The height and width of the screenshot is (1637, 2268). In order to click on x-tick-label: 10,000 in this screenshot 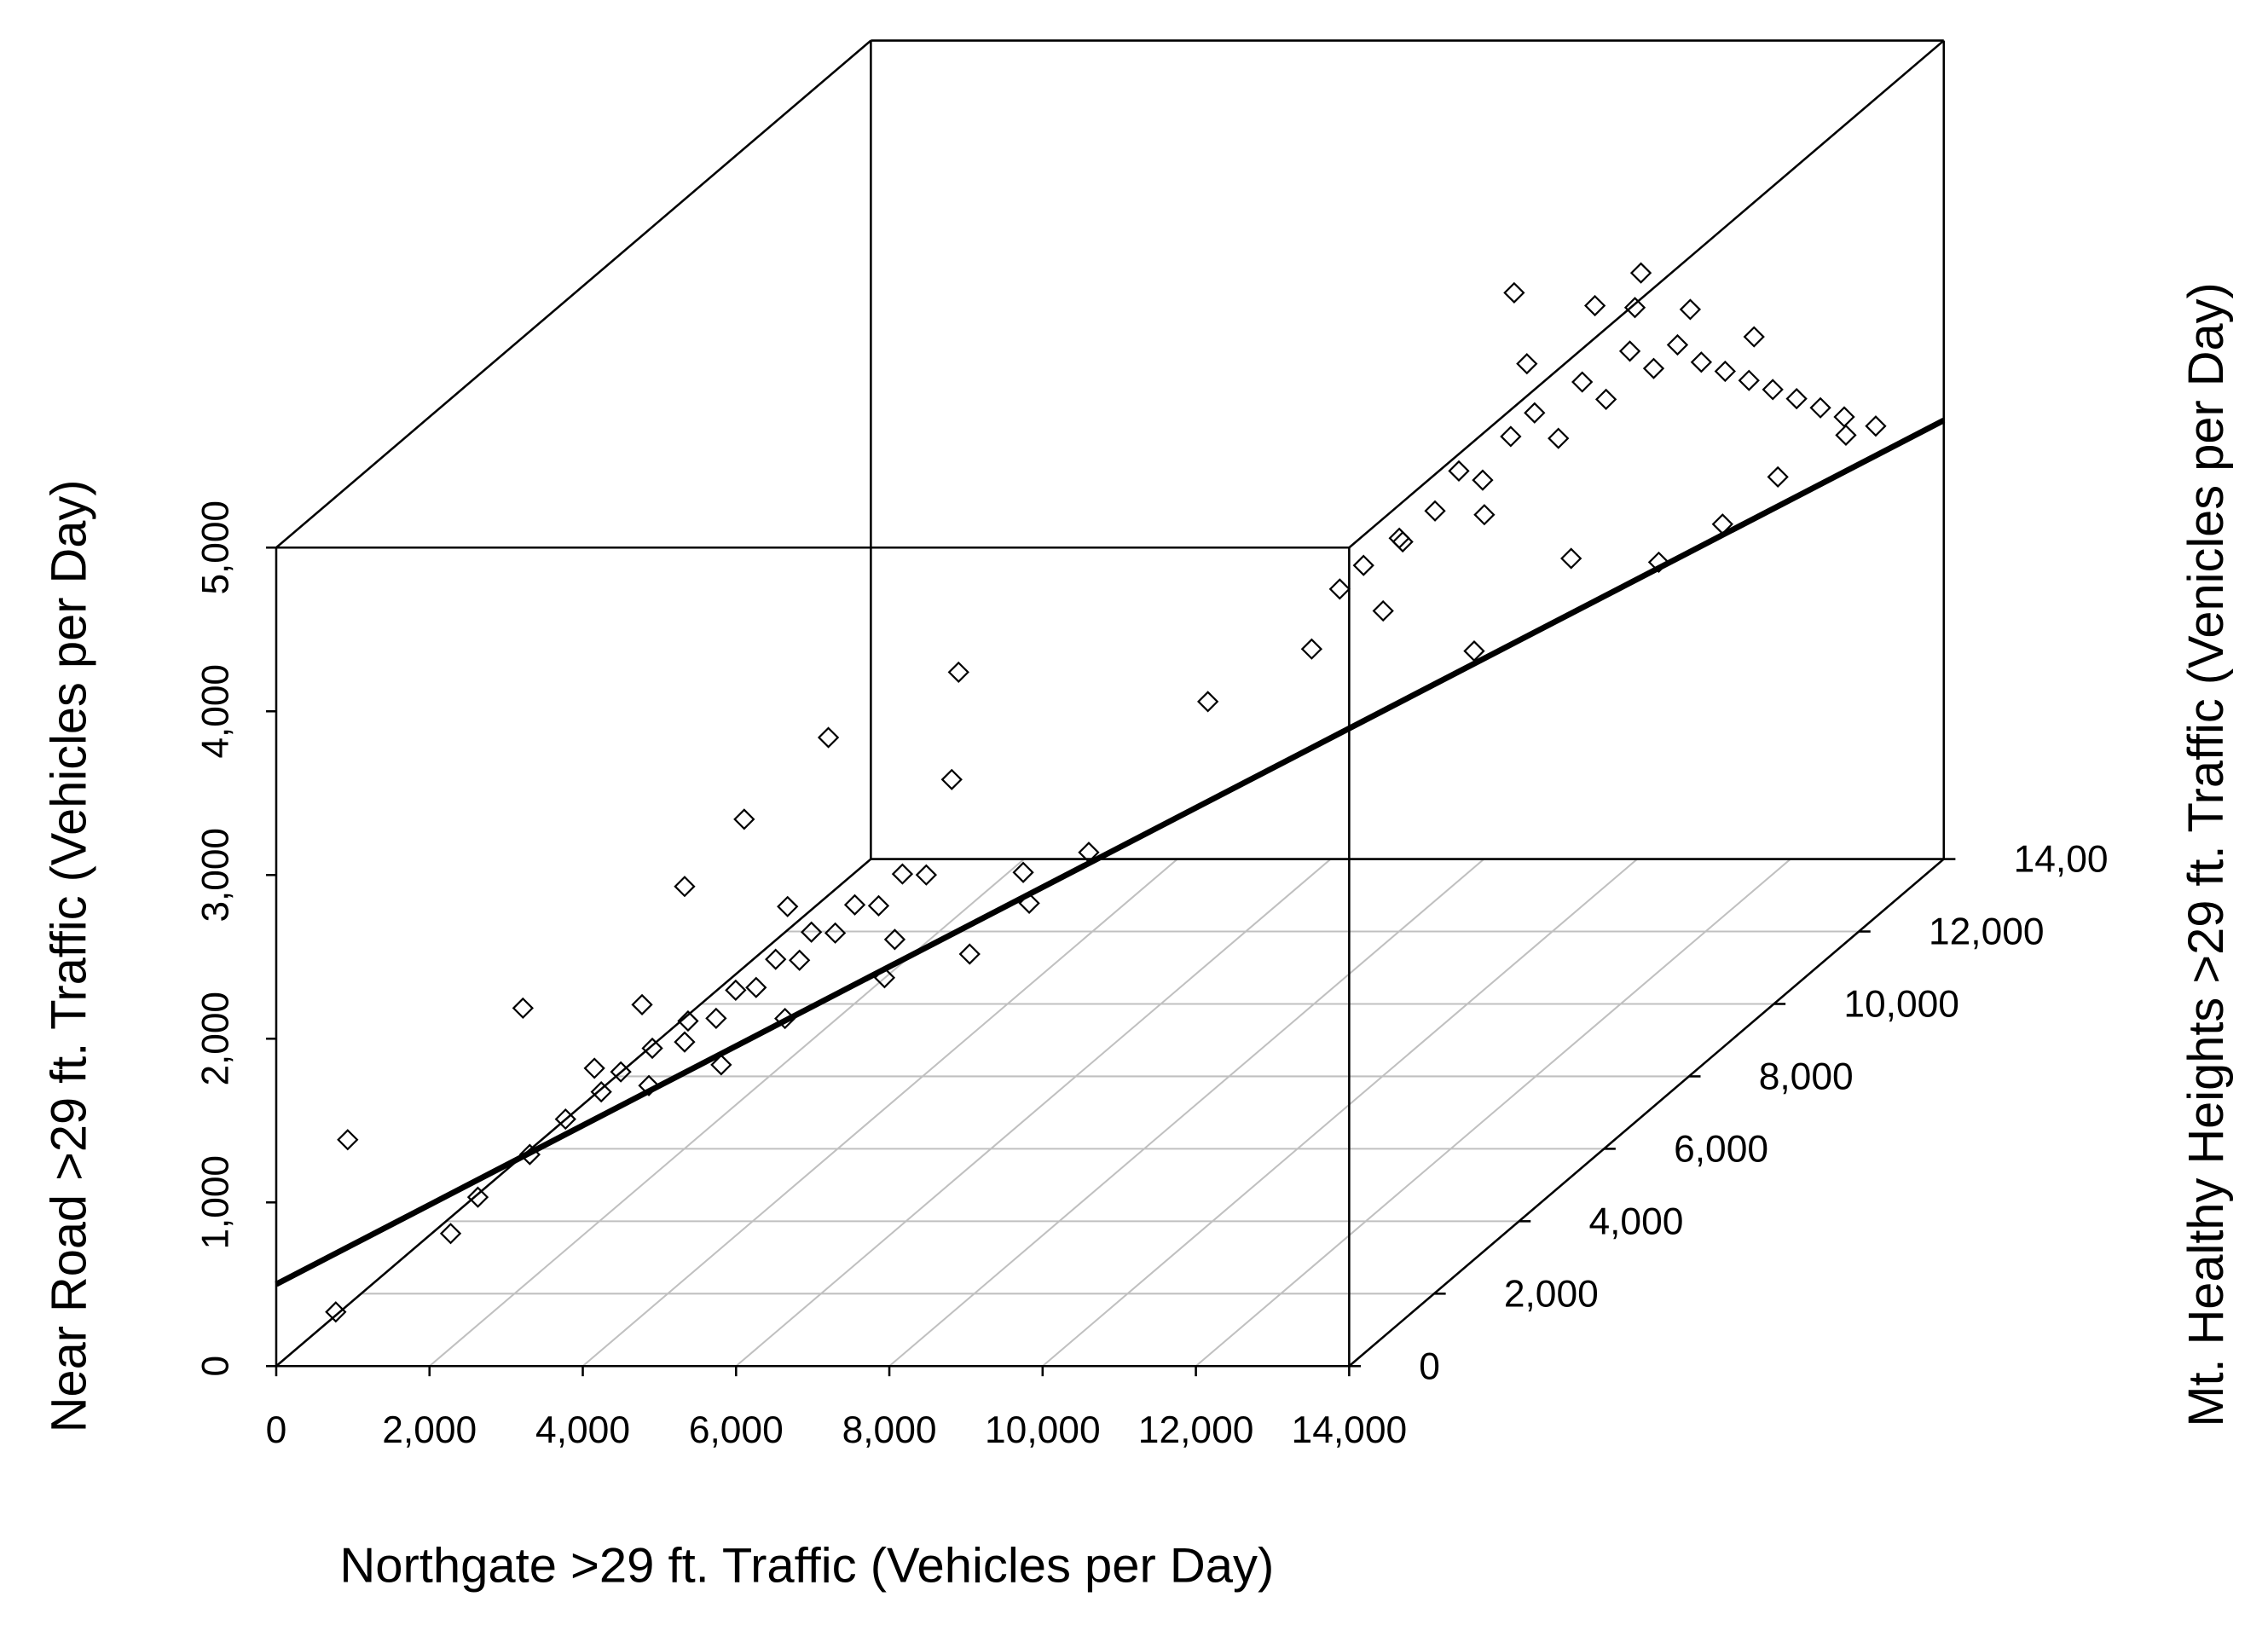, I will do `click(1043, 1430)`.